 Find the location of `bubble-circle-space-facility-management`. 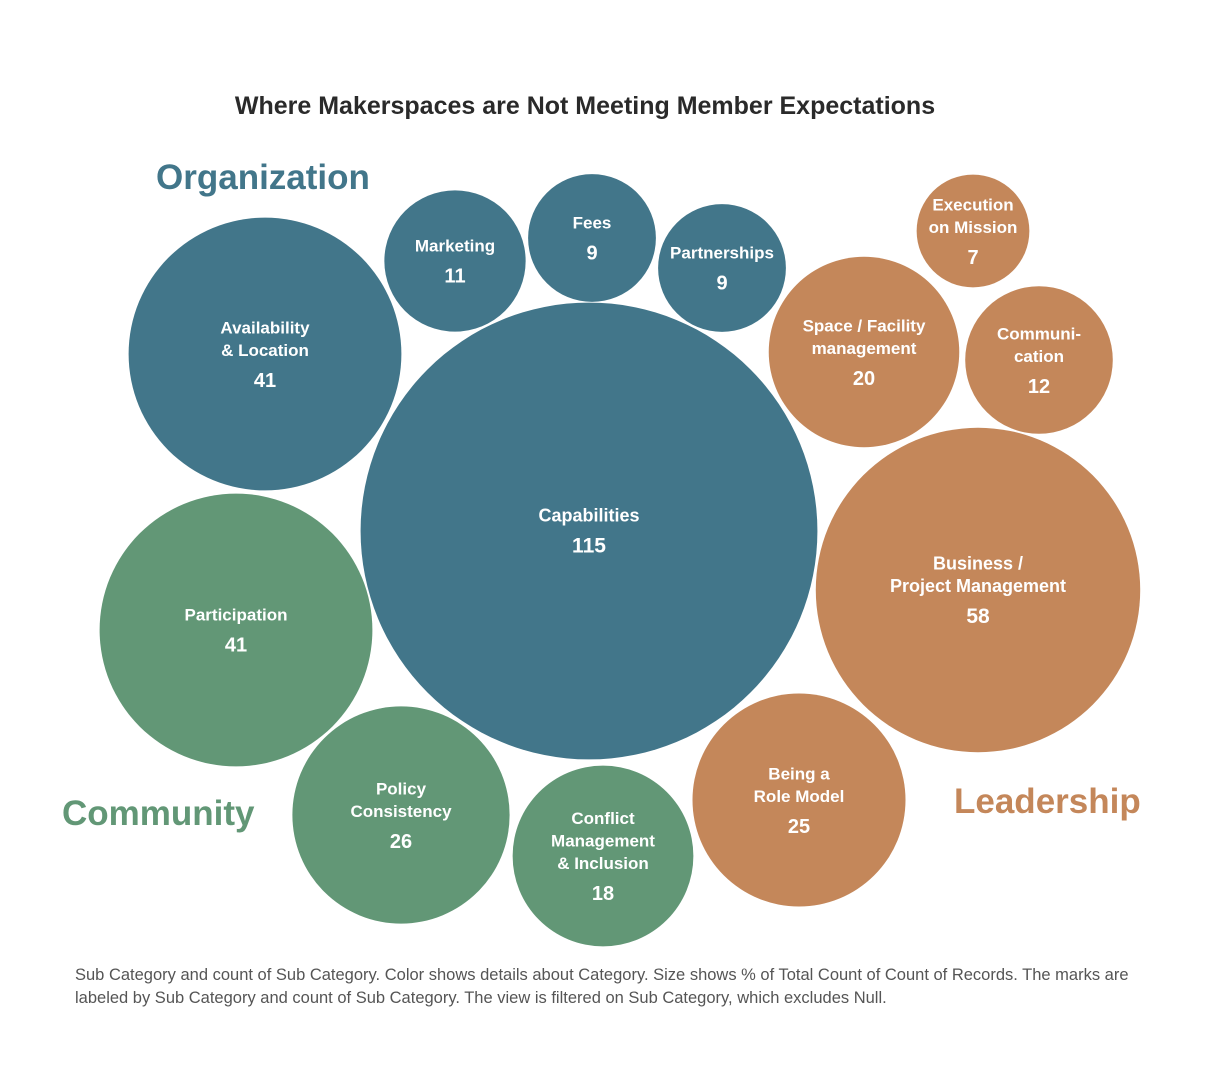

bubble-circle-space-facility-management is located at coordinates (864, 352).